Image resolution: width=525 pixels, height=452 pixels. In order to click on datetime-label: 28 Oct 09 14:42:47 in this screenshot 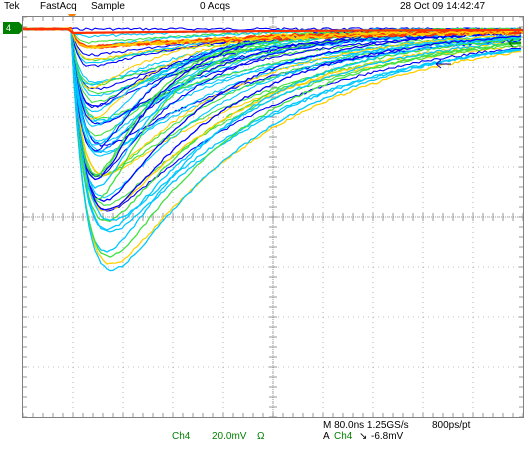, I will do `click(443, 6)`.